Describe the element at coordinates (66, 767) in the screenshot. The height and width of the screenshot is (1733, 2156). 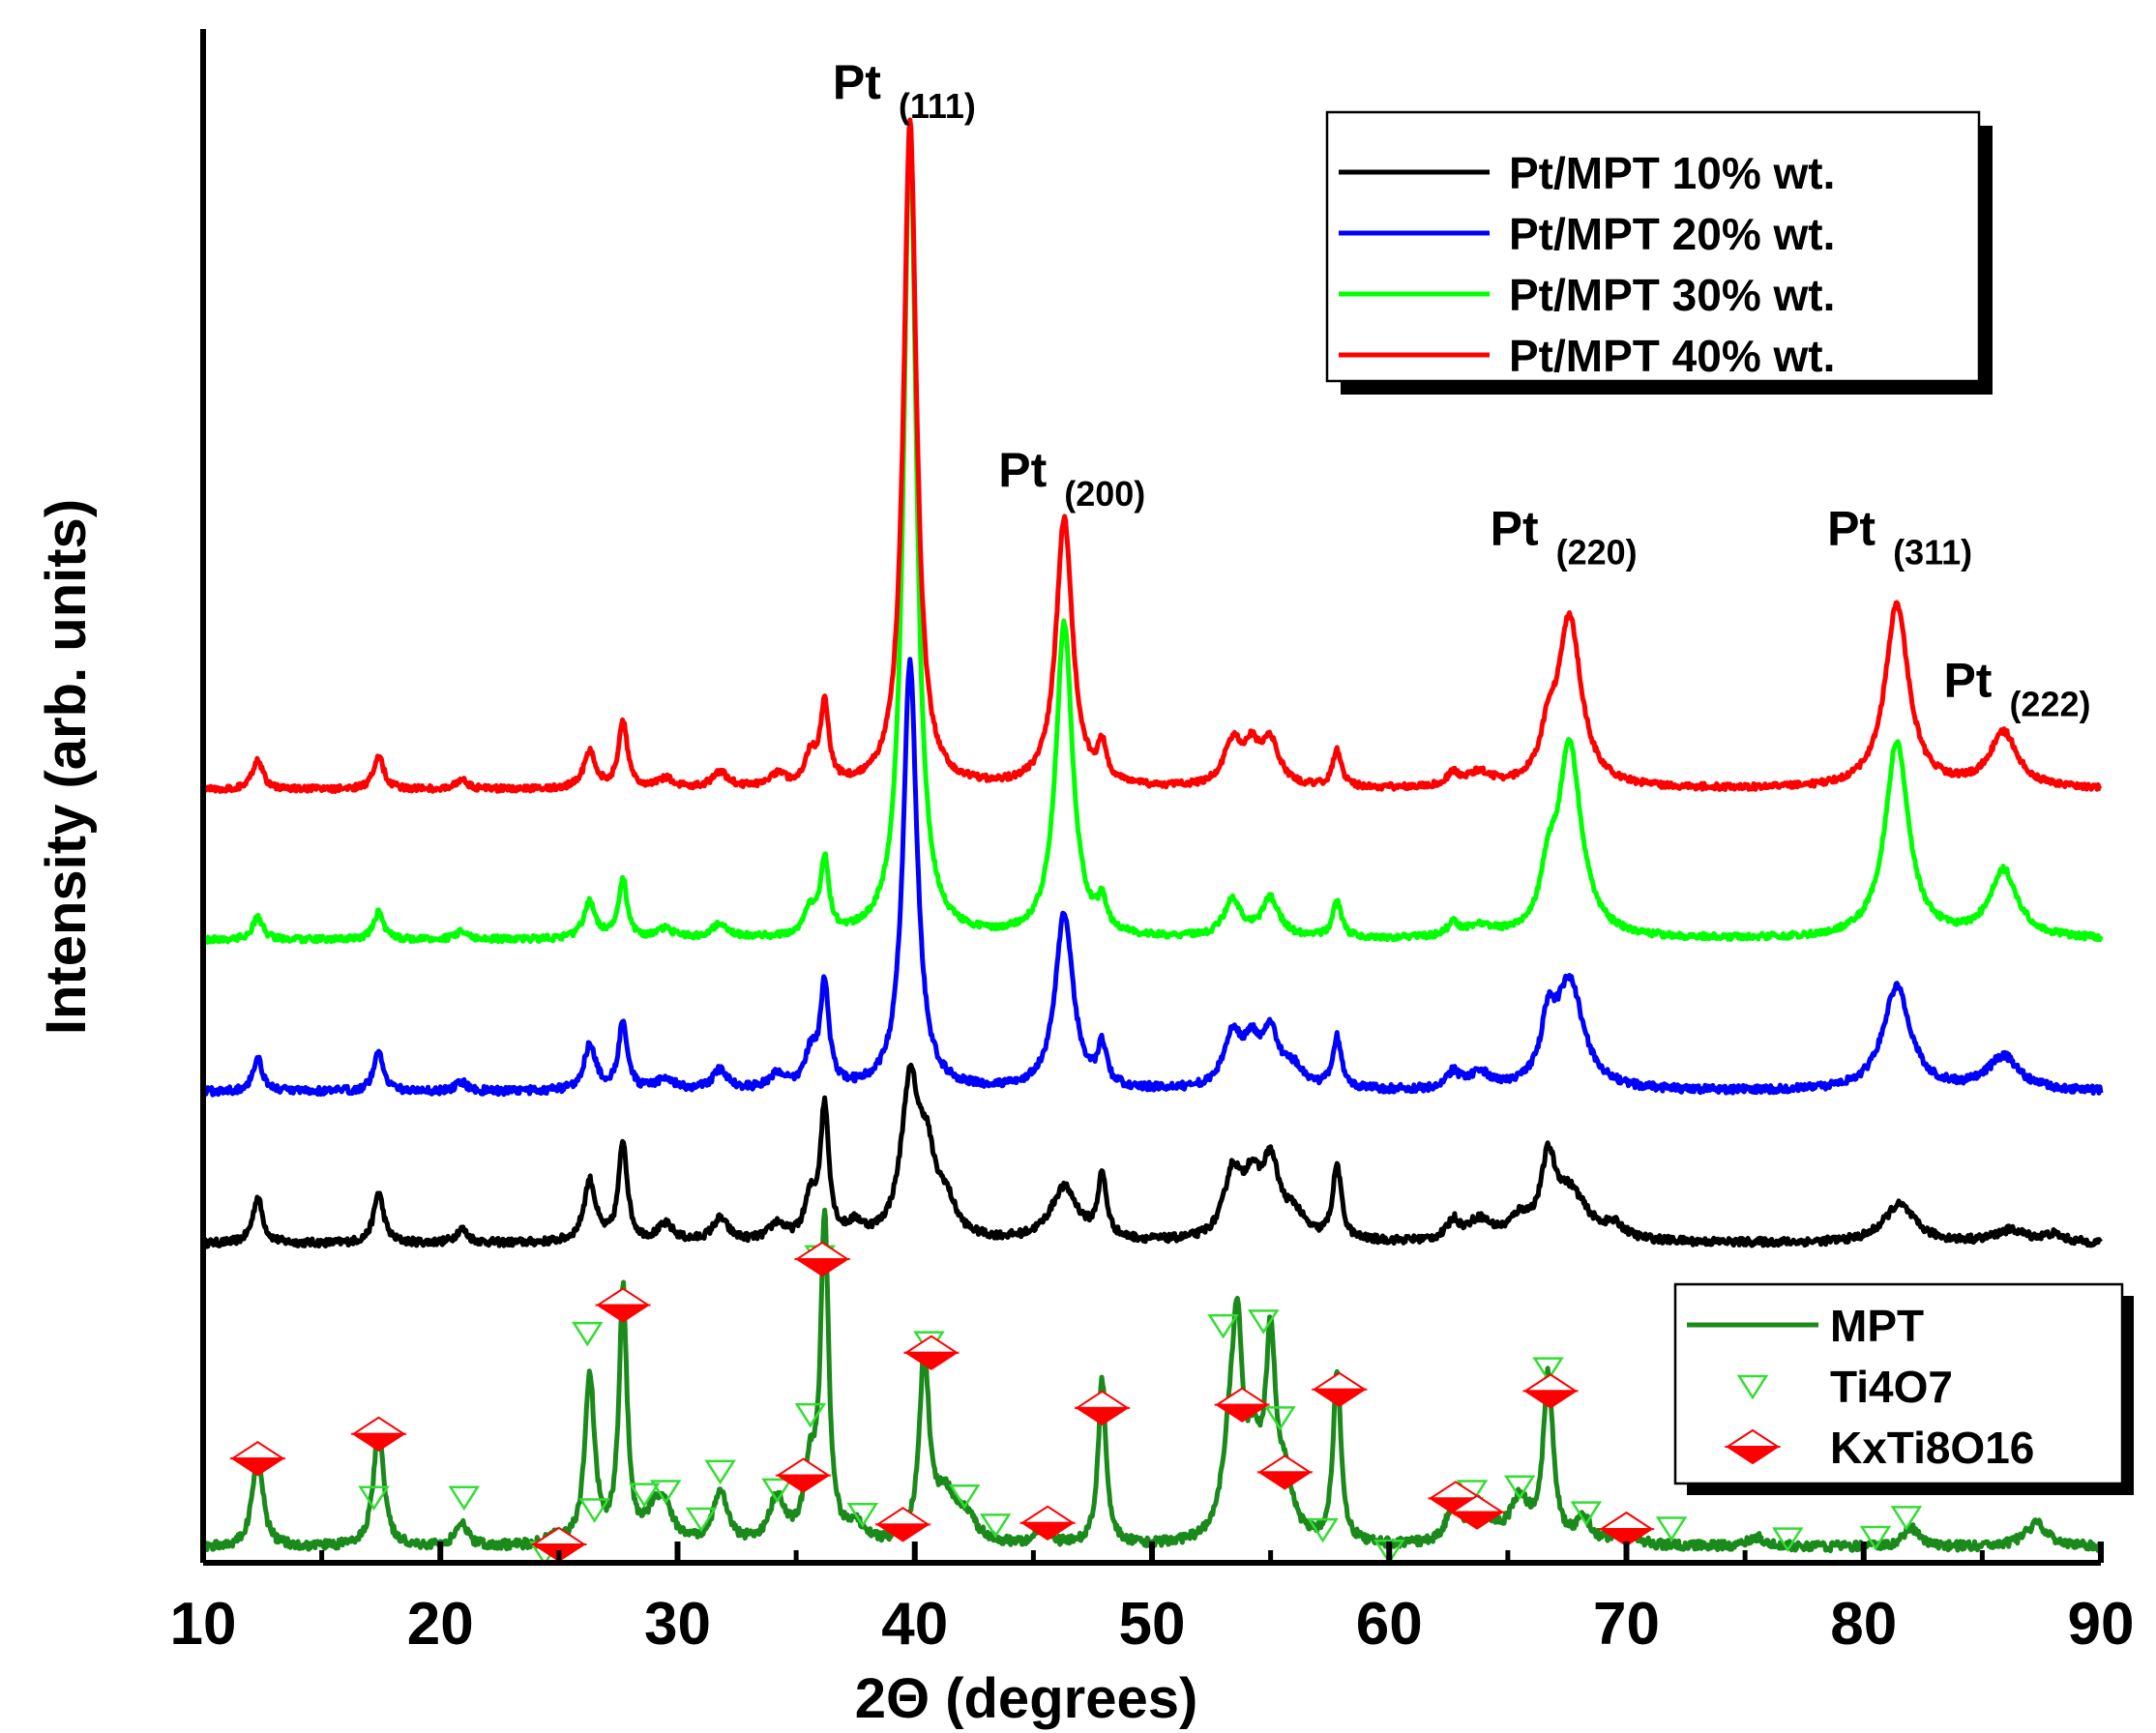
I see `y-axis-title: Intensity (arb. units)` at that location.